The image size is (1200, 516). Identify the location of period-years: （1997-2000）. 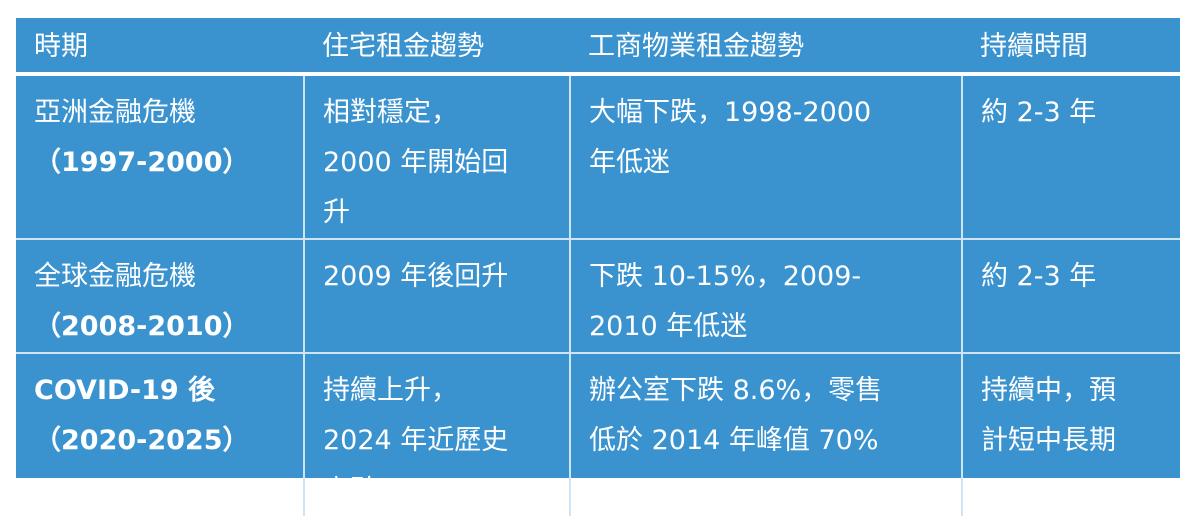
(142, 162).